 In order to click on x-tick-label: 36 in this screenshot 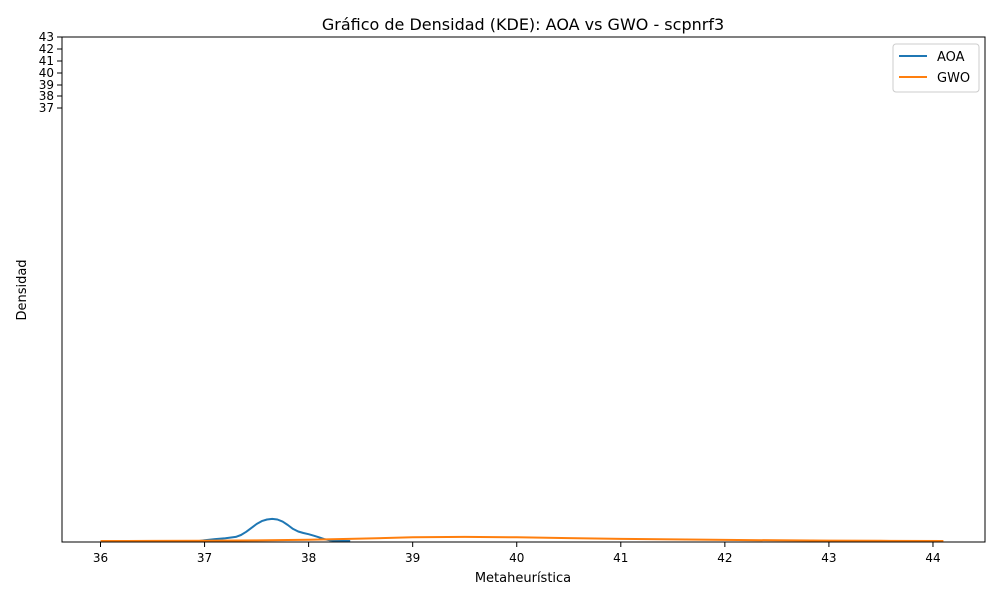, I will do `click(100, 558)`.